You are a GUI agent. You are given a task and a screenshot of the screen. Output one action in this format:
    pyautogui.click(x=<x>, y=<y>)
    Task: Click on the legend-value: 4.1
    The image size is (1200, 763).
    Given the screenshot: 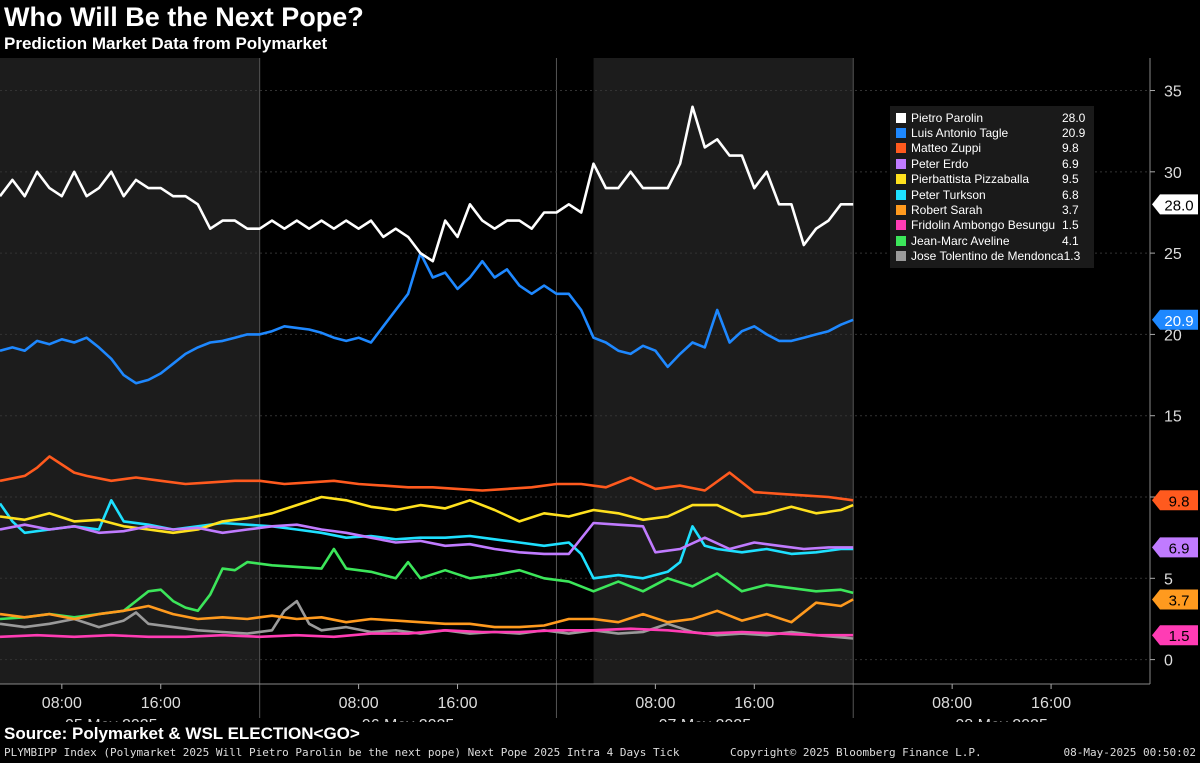 What is the action you would take?
    pyautogui.click(x=1070, y=240)
    